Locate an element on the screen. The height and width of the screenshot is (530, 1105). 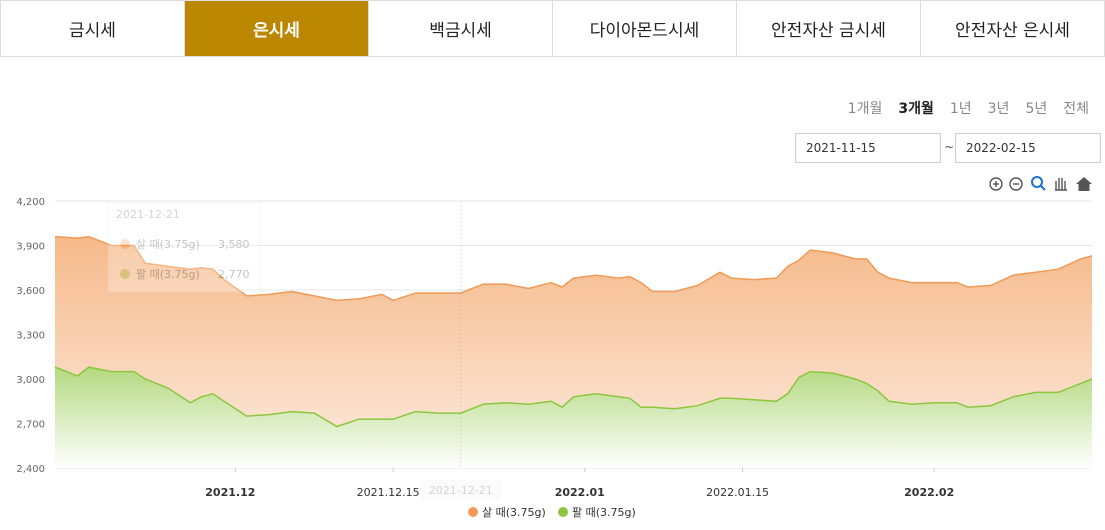
reset-zoom-button is located at coordinates (1084, 184).